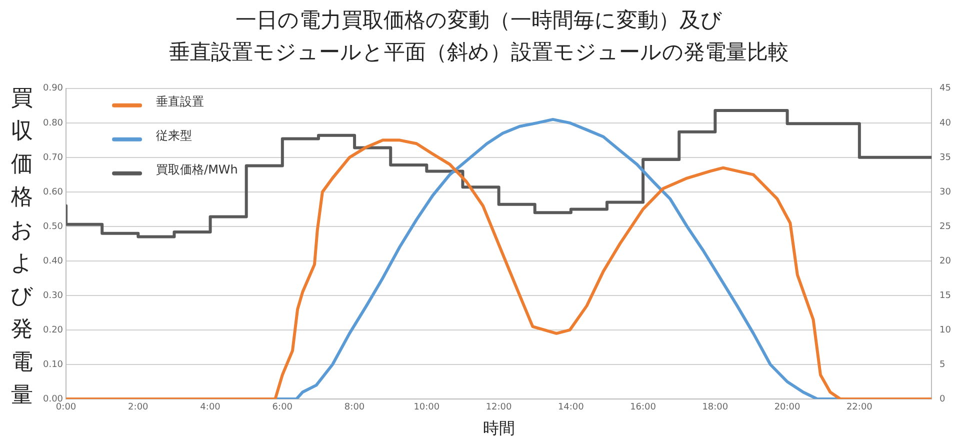 This screenshot has width=958, height=443. What do you see at coordinates (53, 365) in the screenshot?
I see `y-tick-label: 0.10` at bounding box center [53, 365].